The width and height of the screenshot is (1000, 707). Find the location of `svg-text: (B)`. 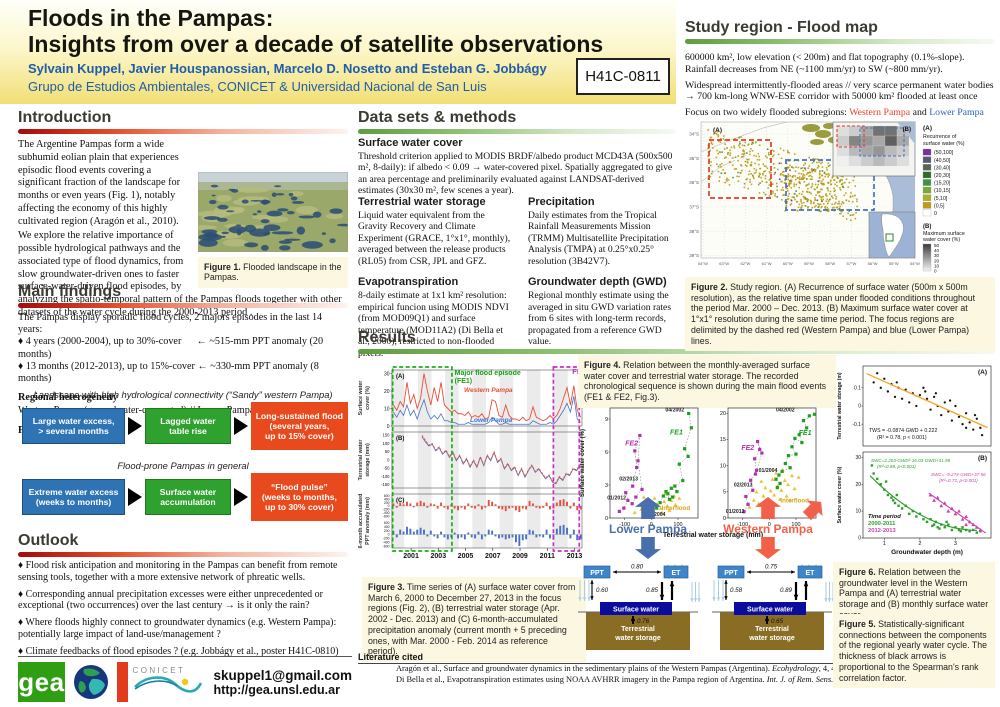

svg-text: (B) is located at coordinates (907, 130).